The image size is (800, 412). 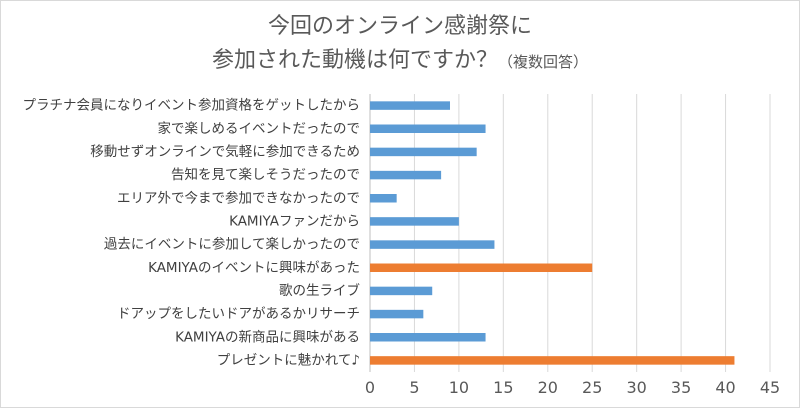 What do you see at coordinates (232, 244) in the screenshot?
I see `category-label-7: 過去にイベントに参加して楽しかったので` at bounding box center [232, 244].